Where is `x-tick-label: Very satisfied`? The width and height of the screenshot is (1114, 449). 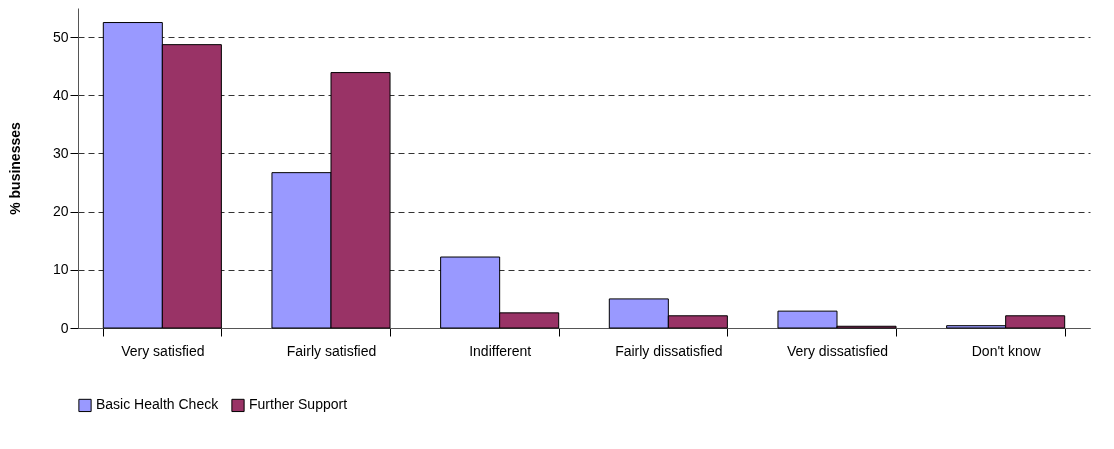 x-tick-label: Very satisfied is located at coordinates (163, 350).